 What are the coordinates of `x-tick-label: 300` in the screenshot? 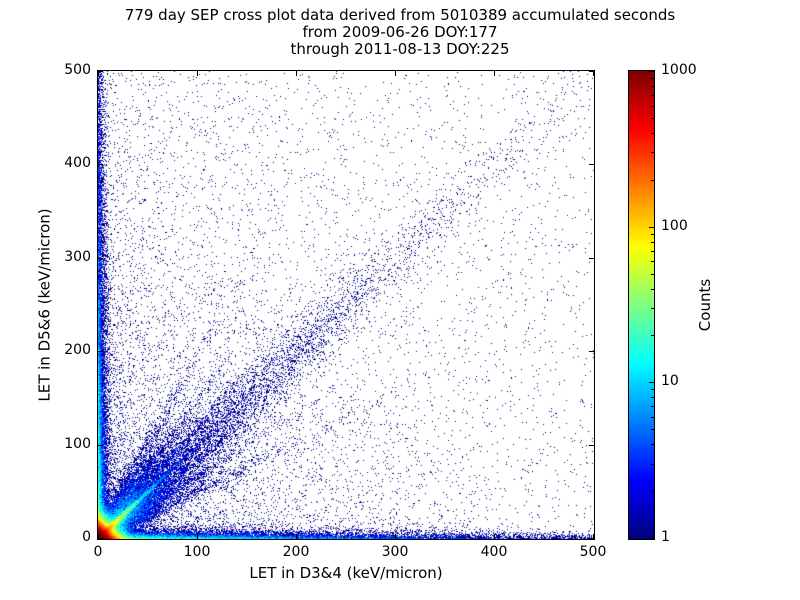 It's located at (395, 552).